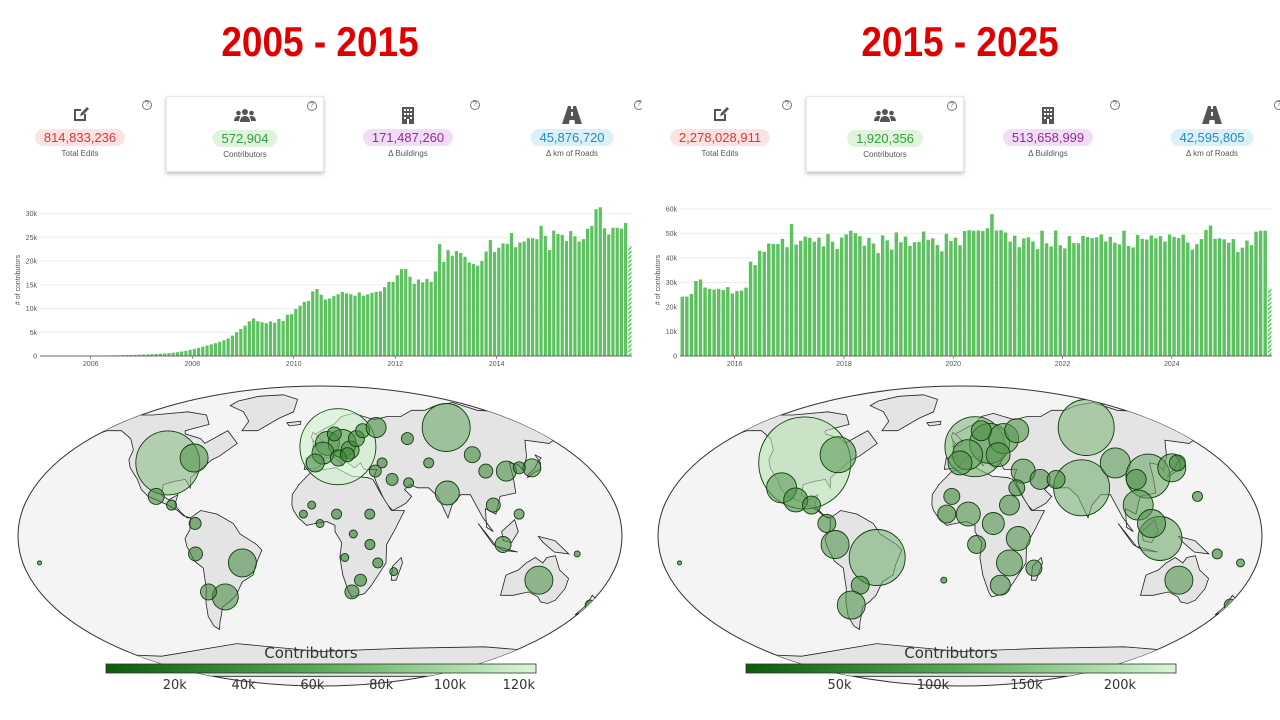 The image size is (1280, 720). Describe the element at coordinates (672, 283) in the screenshot. I see `y-tick-label: 30k` at that location.